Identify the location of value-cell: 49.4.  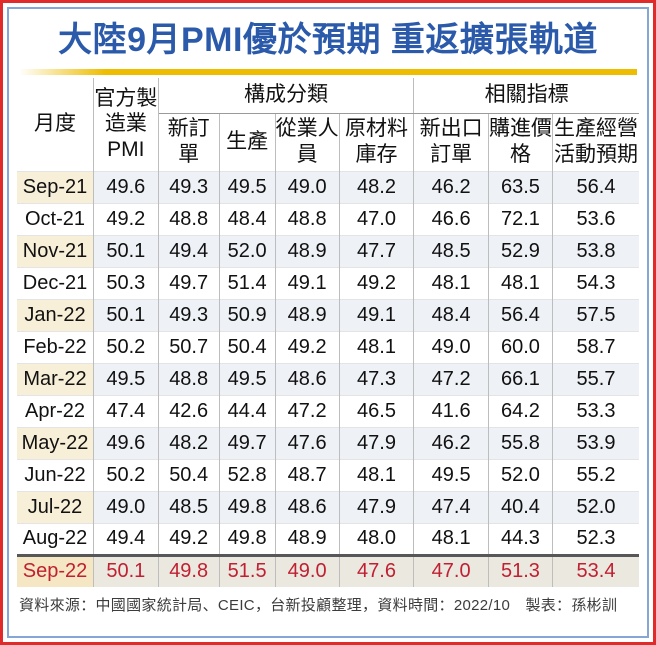
(188, 251).